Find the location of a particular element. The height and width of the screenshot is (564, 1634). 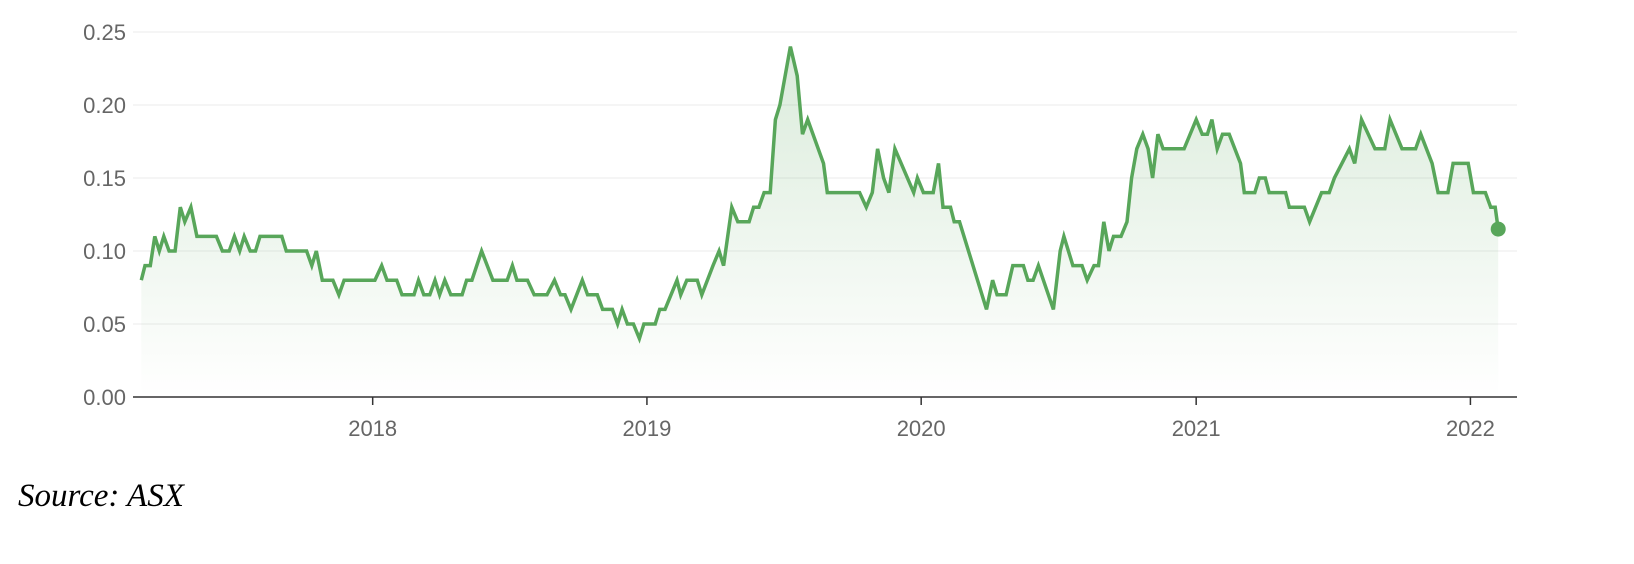

last-value-marker is located at coordinates (1498, 229).